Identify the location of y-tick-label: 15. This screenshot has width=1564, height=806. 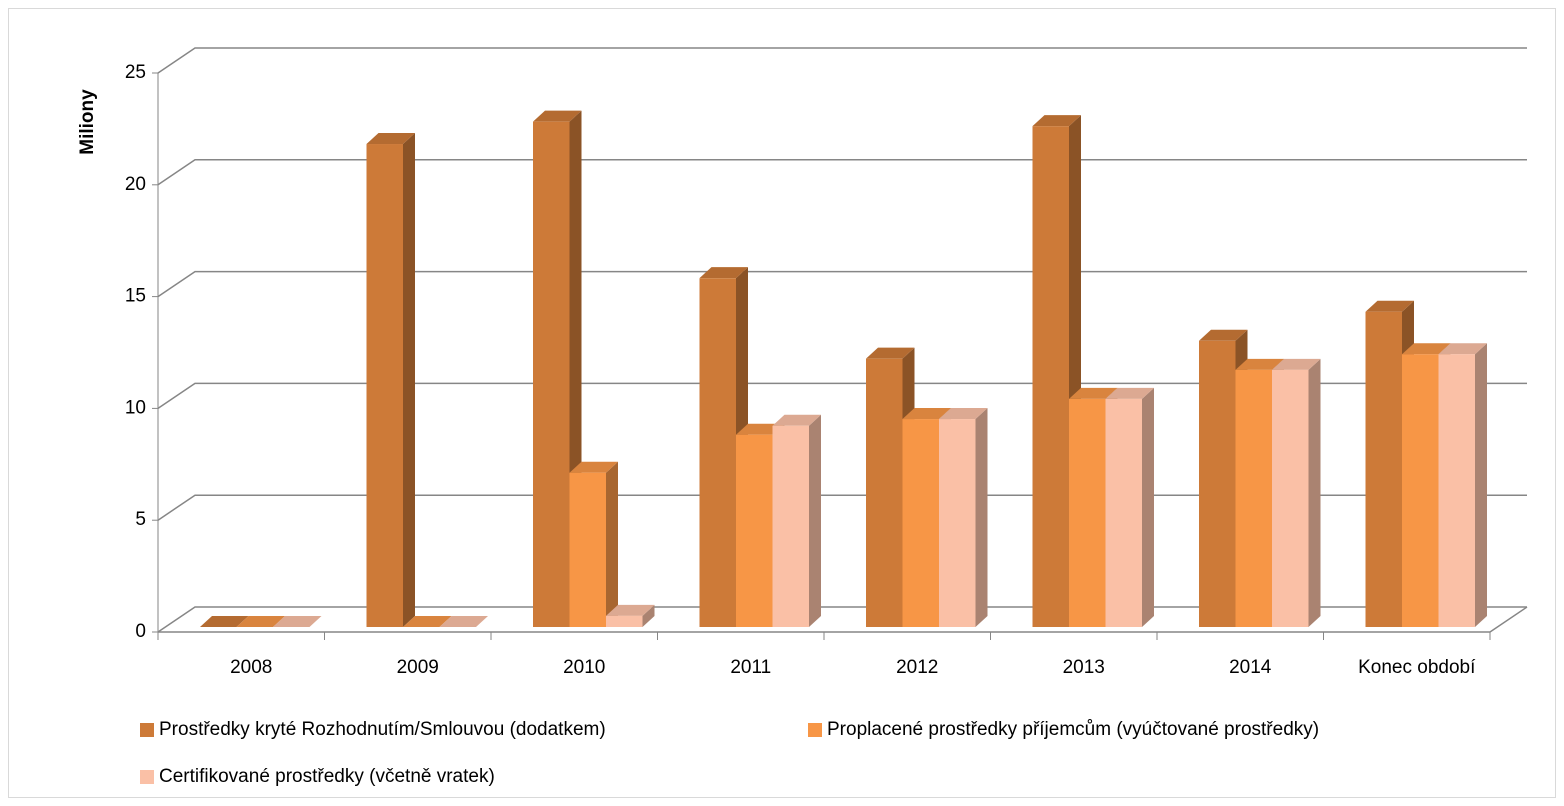
(135, 296).